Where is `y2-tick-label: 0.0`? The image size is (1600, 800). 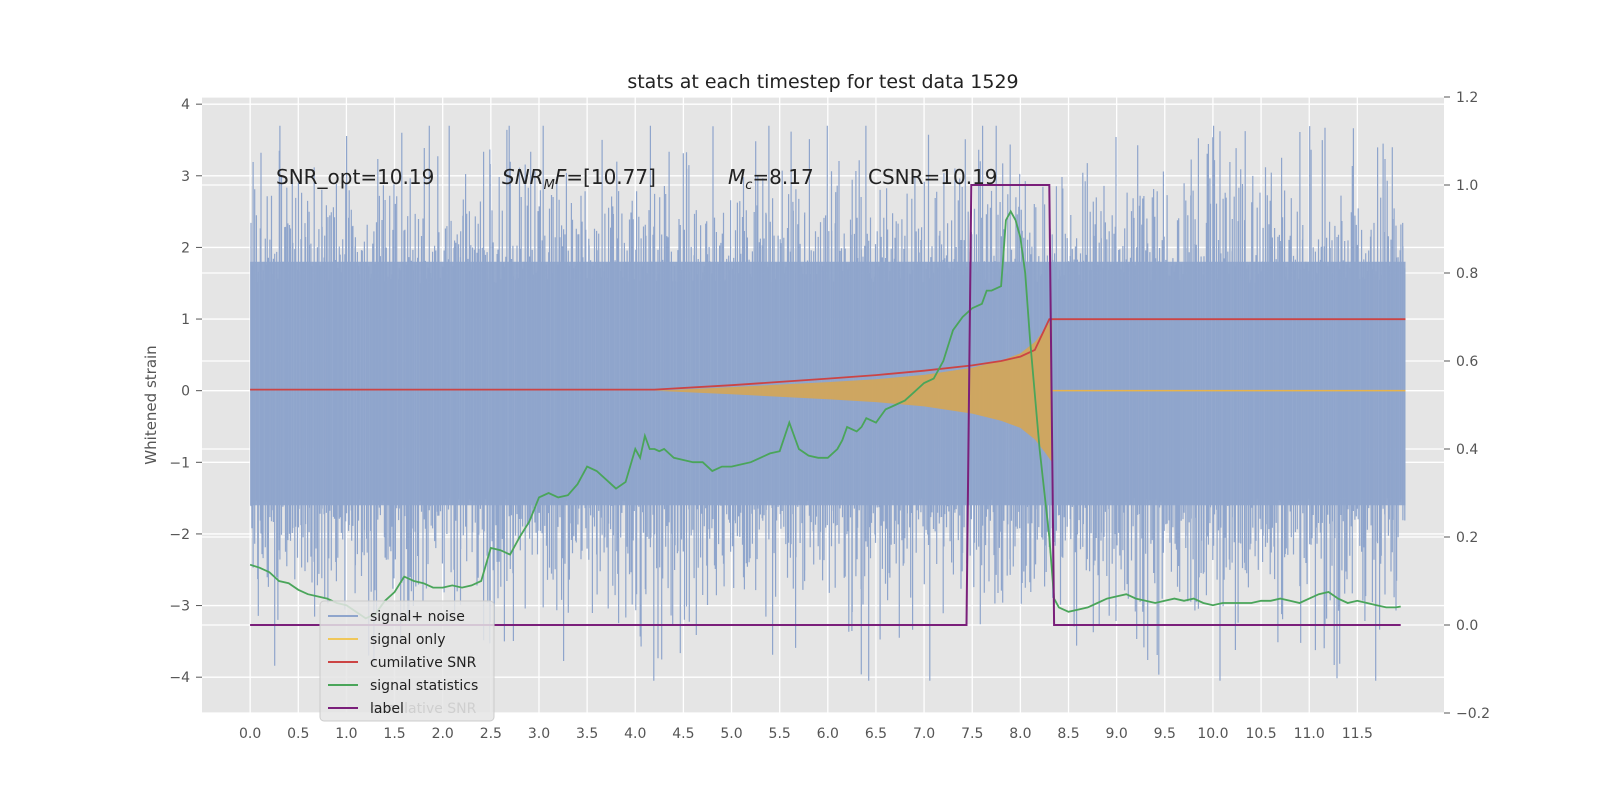
y2-tick-label: 0.0 is located at coordinates (1467, 626).